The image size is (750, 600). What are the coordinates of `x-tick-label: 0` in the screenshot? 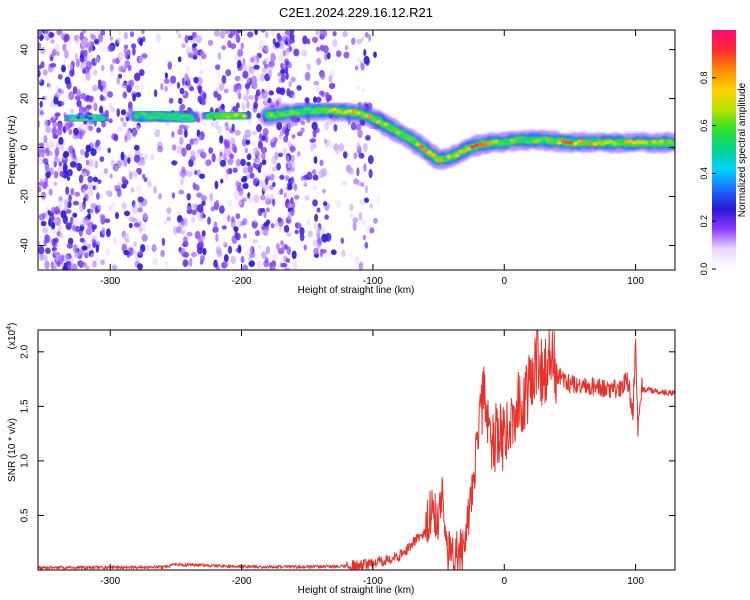 It's located at (504, 281).